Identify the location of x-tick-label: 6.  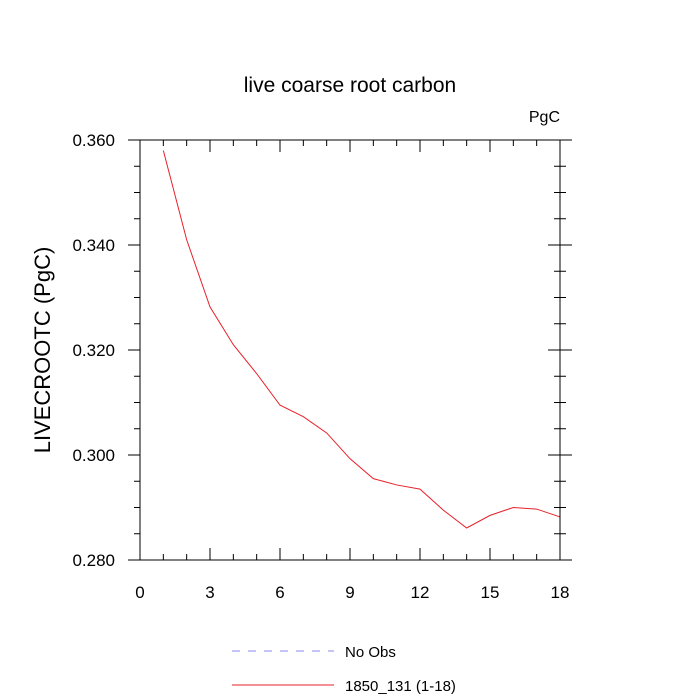
(279, 592).